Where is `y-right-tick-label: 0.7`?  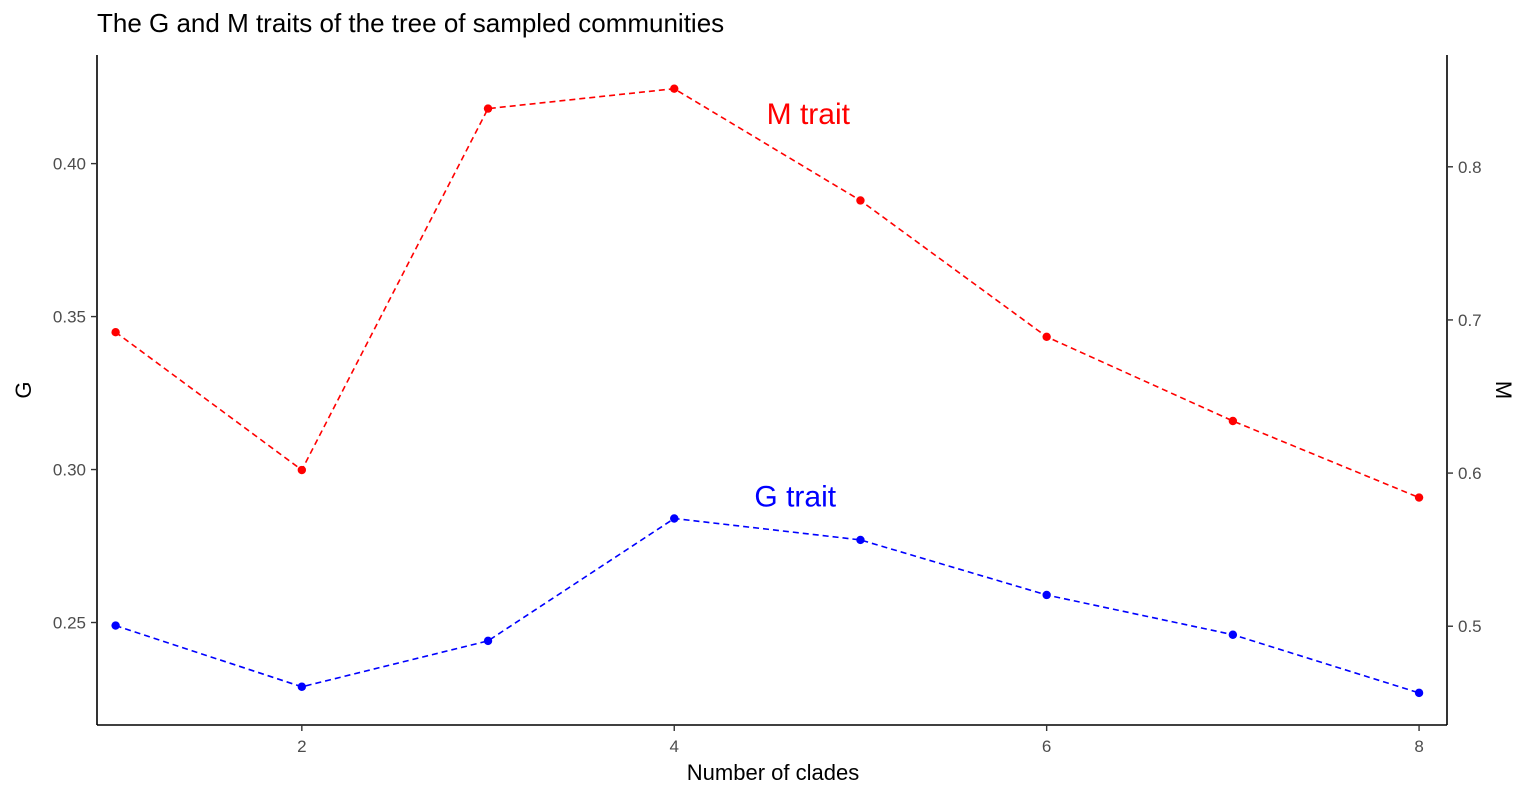 y-right-tick-label: 0.7 is located at coordinates (1470, 320).